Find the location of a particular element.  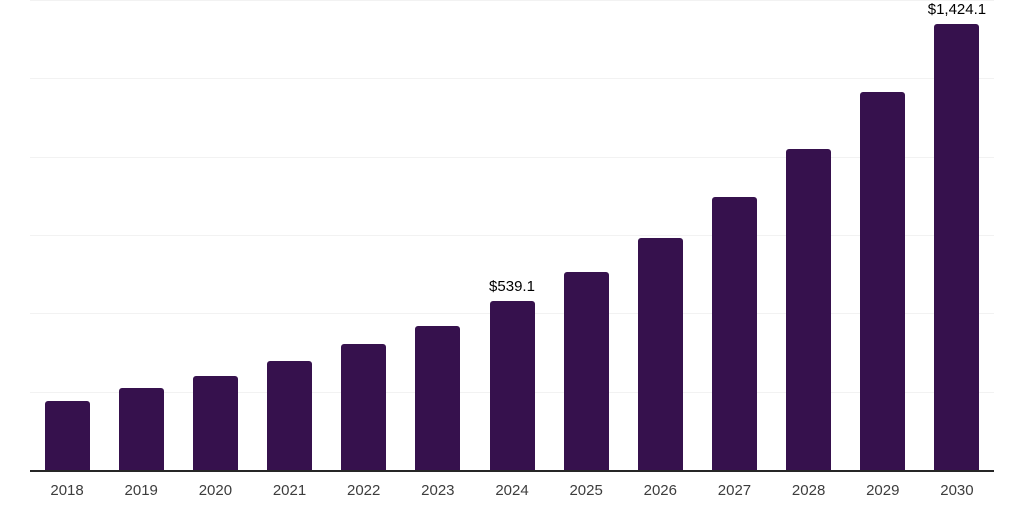

x-tick-2020: 2020 is located at coordinates (215, 490).